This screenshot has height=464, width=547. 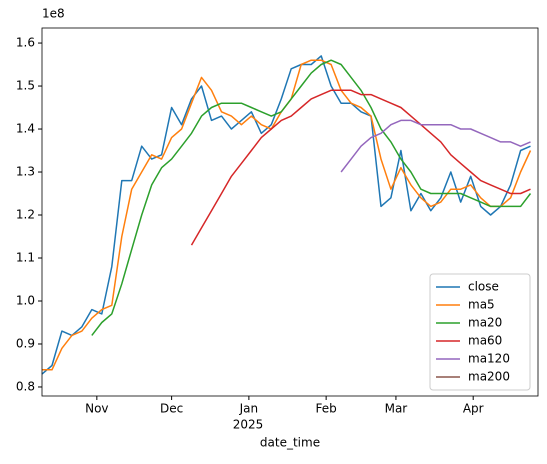 I want to click on x-tick-label: Mar, so click(x=396, y=409).